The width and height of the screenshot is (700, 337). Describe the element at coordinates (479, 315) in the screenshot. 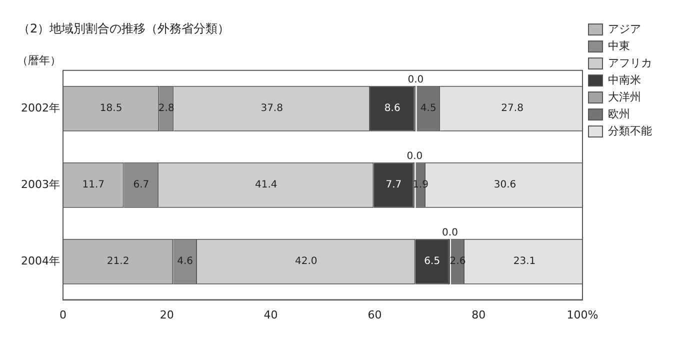

I see `x-tick-label: 80` at that location.